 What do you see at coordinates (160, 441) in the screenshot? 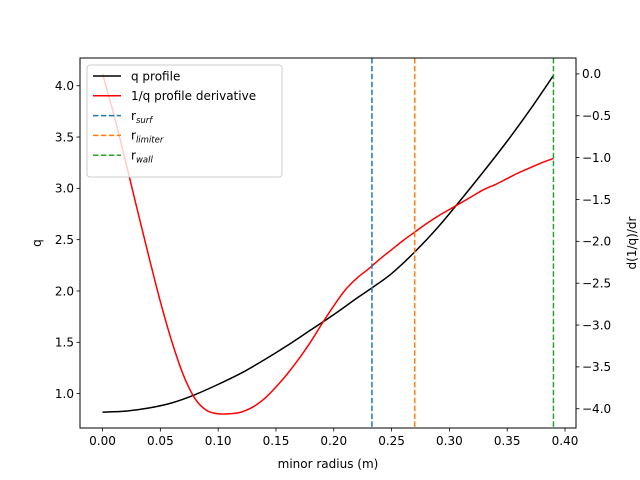
I see `x-tick-label: 0.05` at bounding box center [160, 441].